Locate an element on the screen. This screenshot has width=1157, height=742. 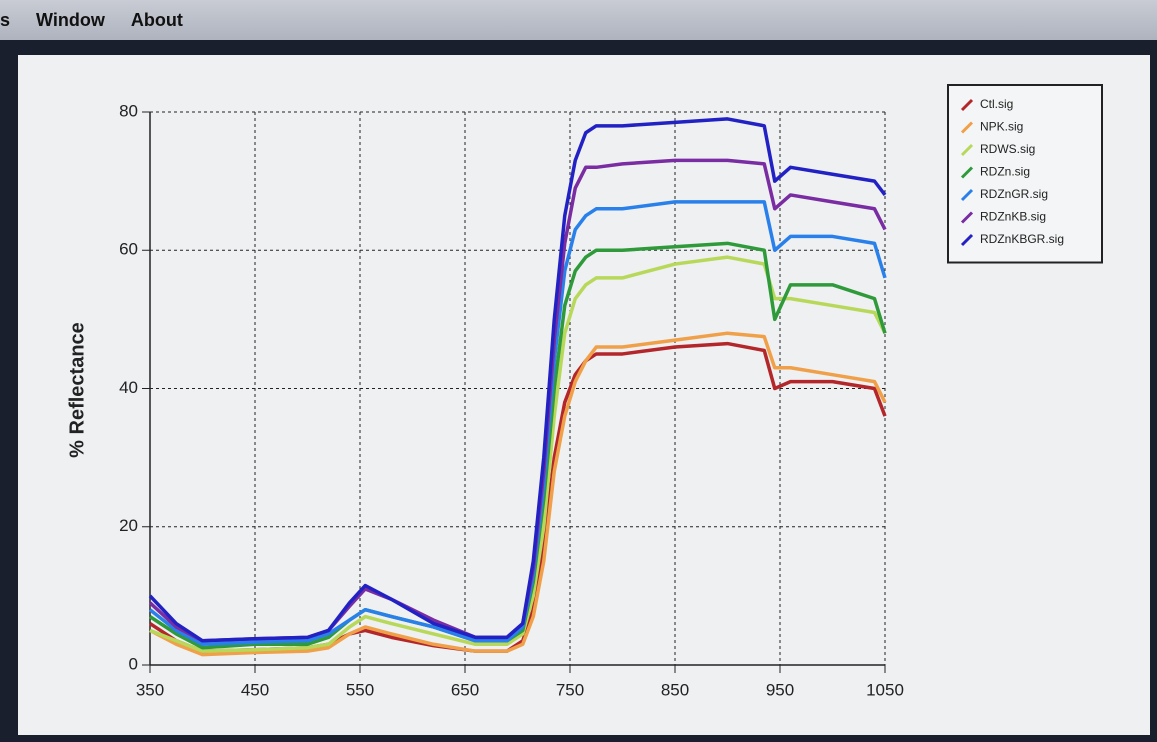
legend-label: RDZnKBGR.sig is located at coordinates (1022, 239).